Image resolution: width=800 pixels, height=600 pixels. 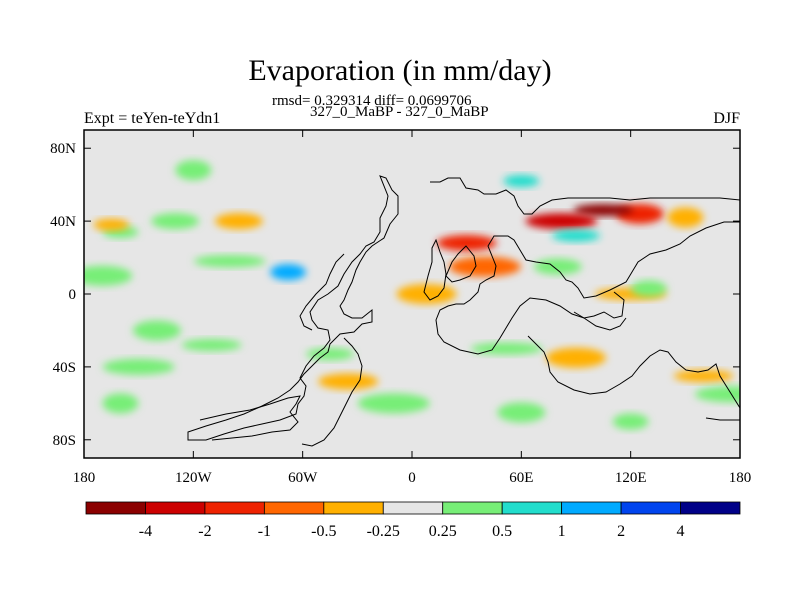 What do you see at coordinates (399, 112) in the screenshot?
I see `run-label: 327_0_MaBP - 327_0_MaBP` at bounding box center [399, 112].